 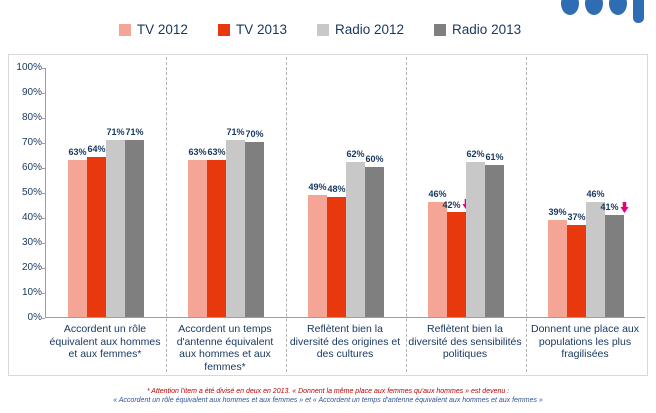 I want to click on y-axis-tick-label: 30%, so click(x=31, y=242).